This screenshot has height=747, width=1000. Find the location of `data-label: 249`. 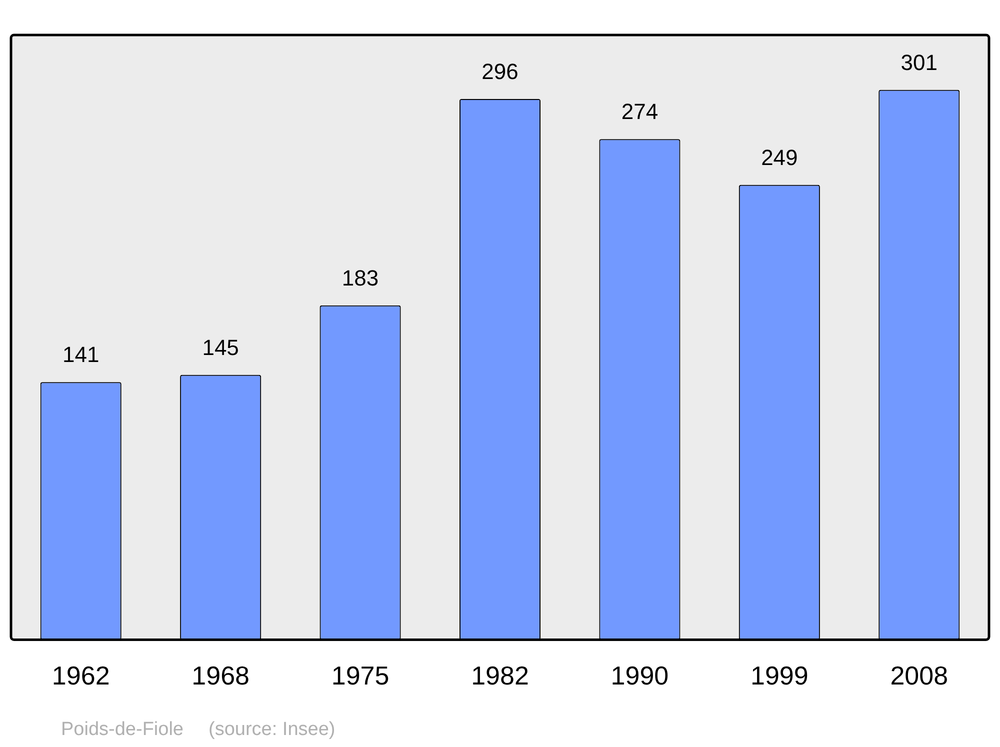

data-label: 249 is located at coordinates (779, 157).